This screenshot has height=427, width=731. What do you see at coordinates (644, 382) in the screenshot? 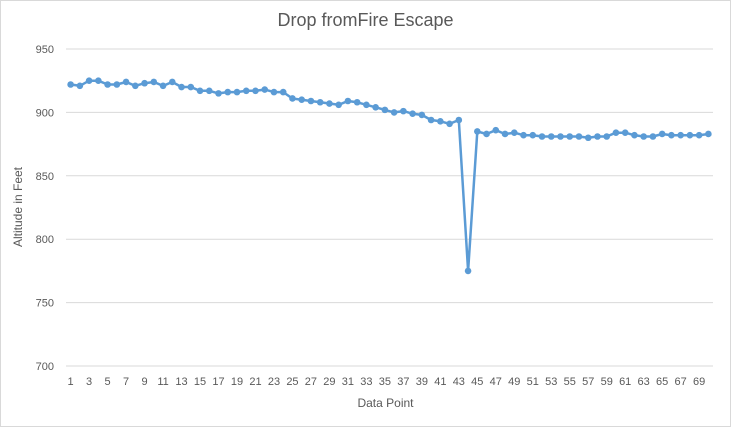
I see `x-tick-label: 63` at bounding box center [644, 382].